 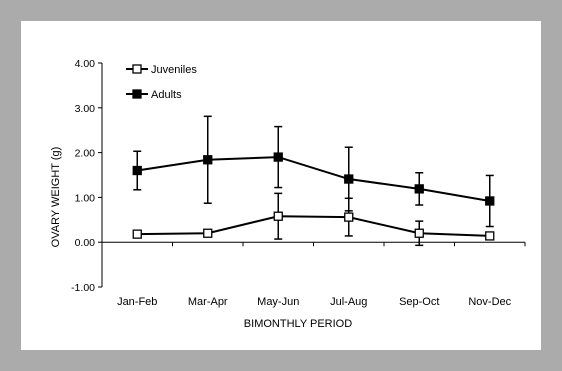 What do you see at coordinates (83, 288) in the screenshot?
I see `y-tick-label: -1.00` at bounding box center [83, 288].